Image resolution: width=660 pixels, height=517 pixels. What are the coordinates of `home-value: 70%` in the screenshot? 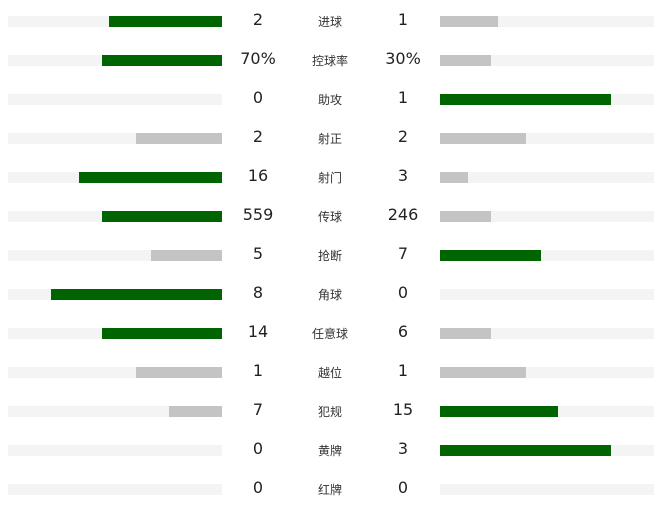 It's located at (258, 58).